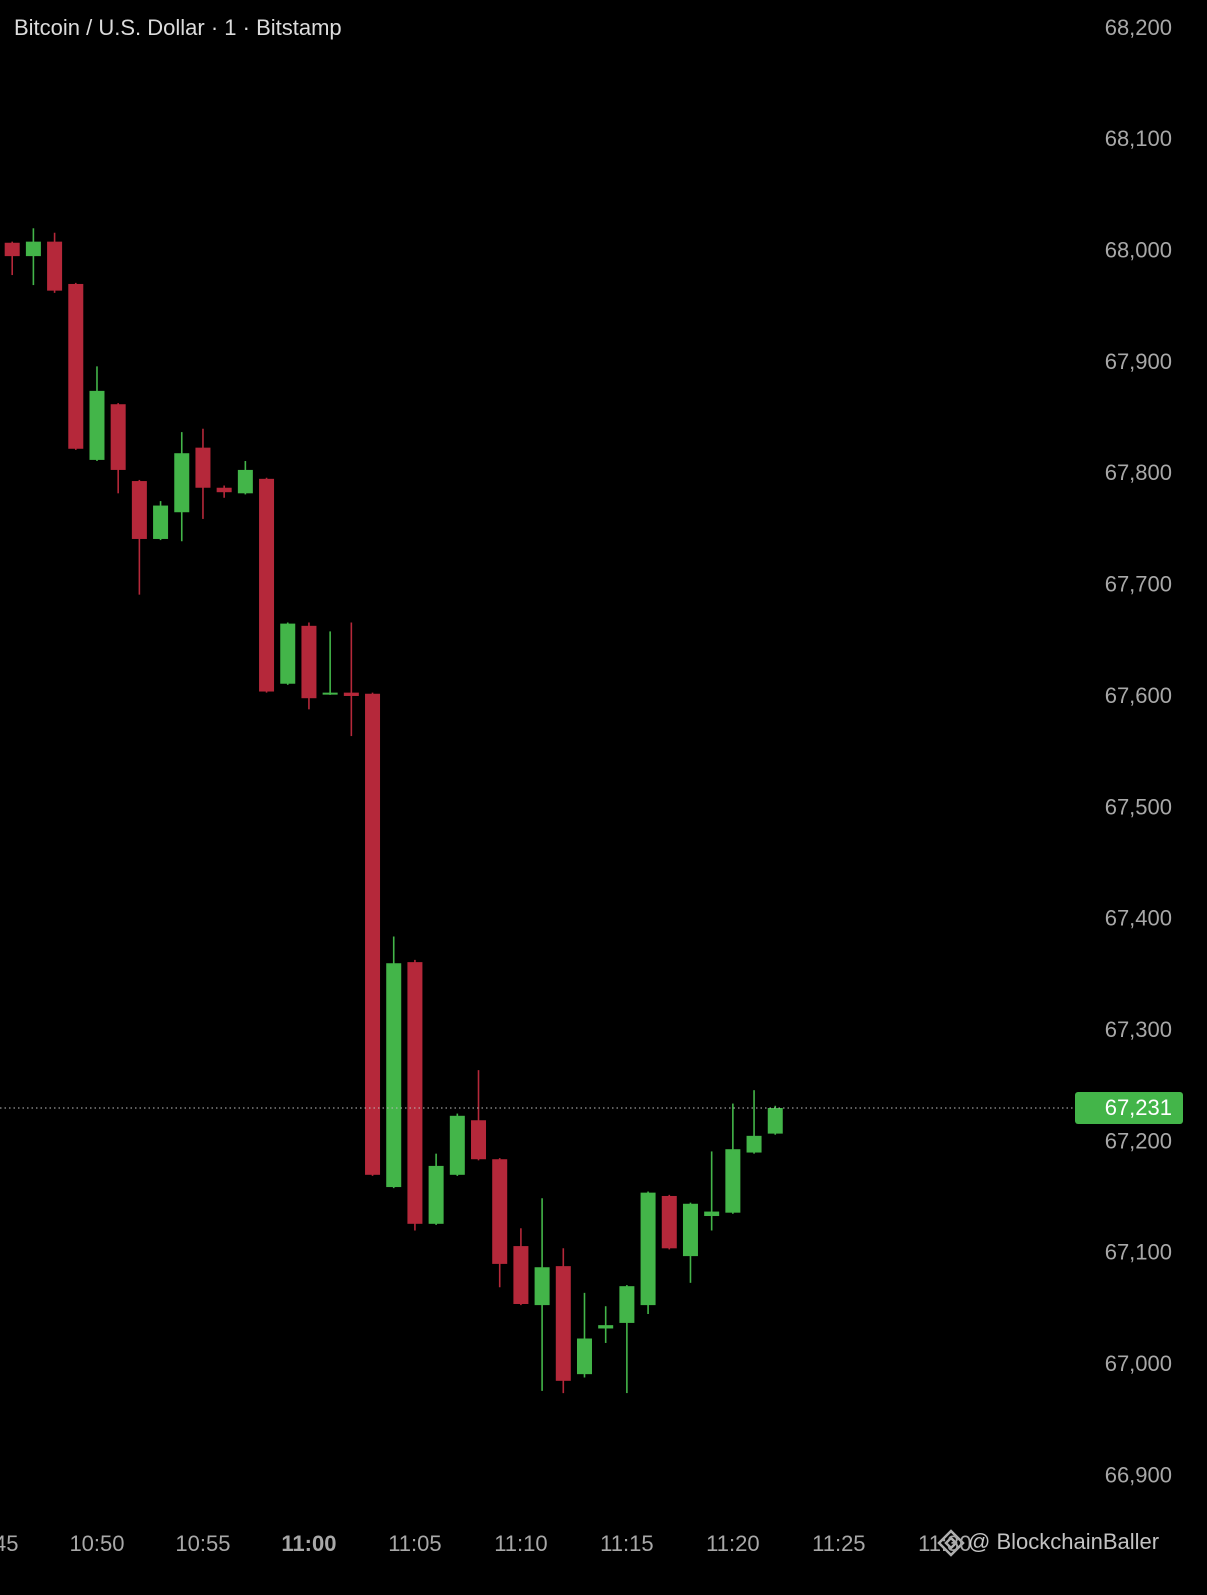 The height and width of the screenshot is (1595, 1207). Describe the element at coordinates (1138, 1363) in the screenshot. I see `y-tick-label: 67,000` at that location.